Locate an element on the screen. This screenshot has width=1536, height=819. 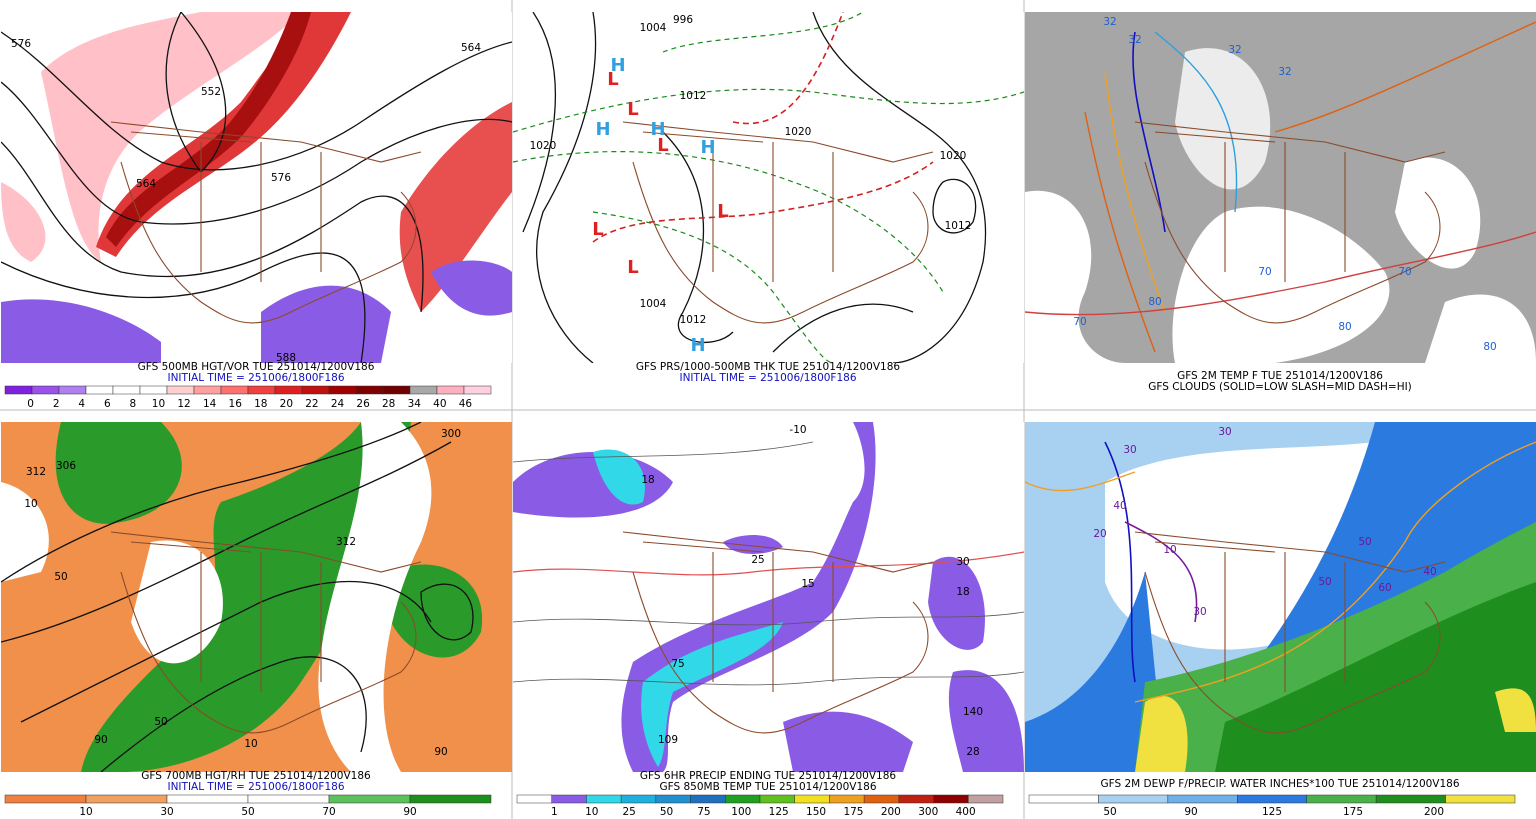
colorbar-label: 14 is located at coordinates (210, 404).